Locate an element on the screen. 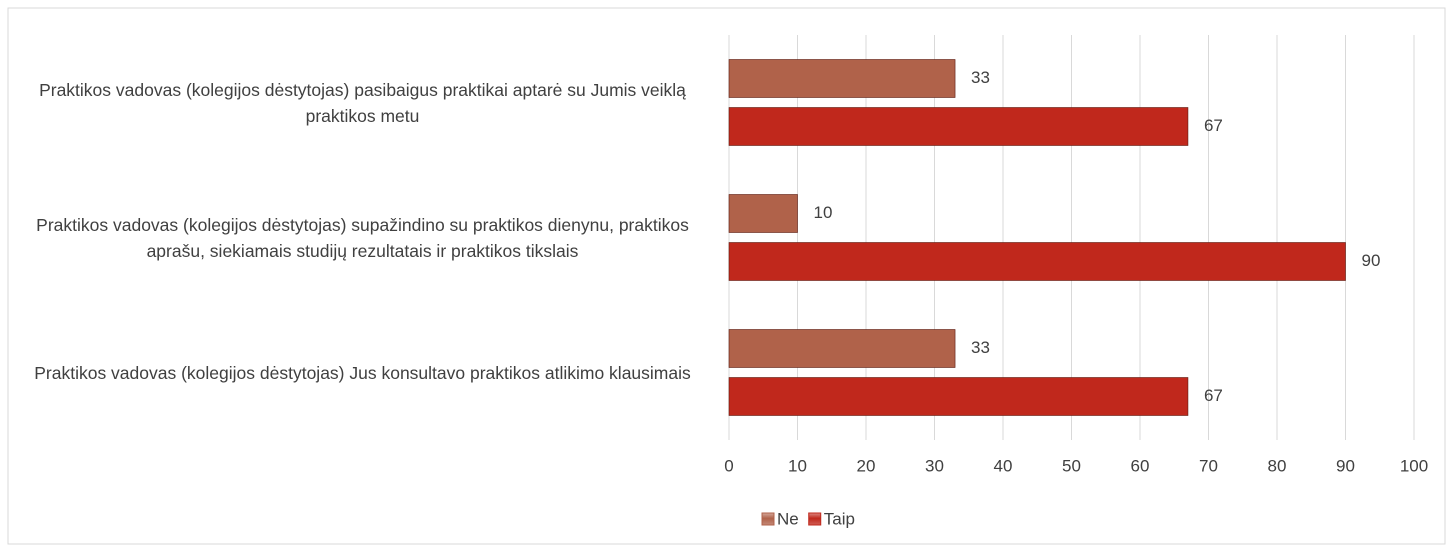 Image resolution: width=1453 pixels, height=552 pixels. x-tick-label: 70 is located at coordinates (1208, 465).